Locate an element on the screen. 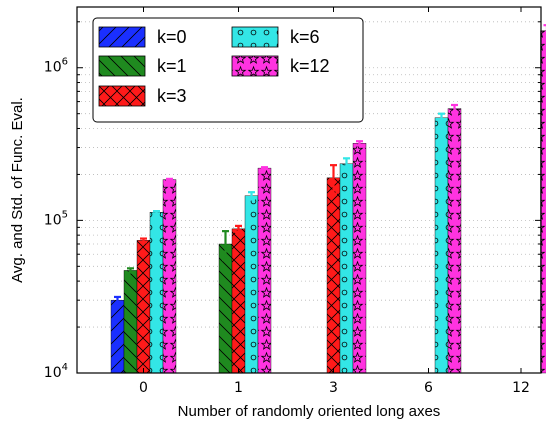  legend-item-k0: k=0 is located at coordinates (142, 37).